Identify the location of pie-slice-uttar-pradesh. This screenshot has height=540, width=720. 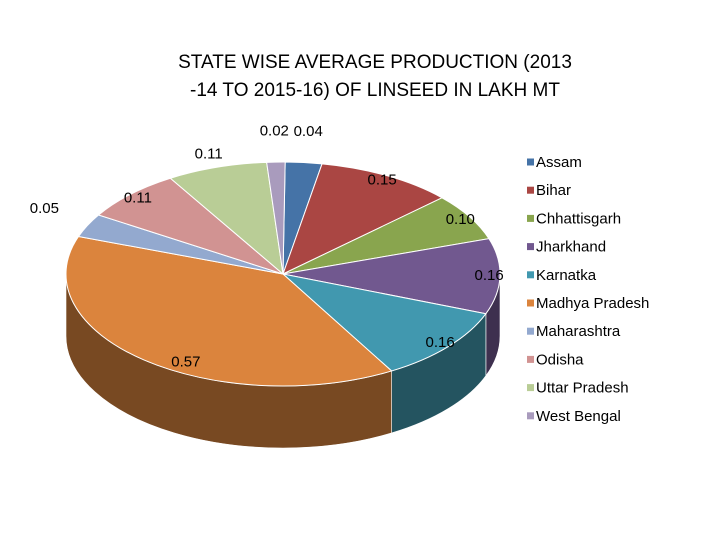
(226, 218).